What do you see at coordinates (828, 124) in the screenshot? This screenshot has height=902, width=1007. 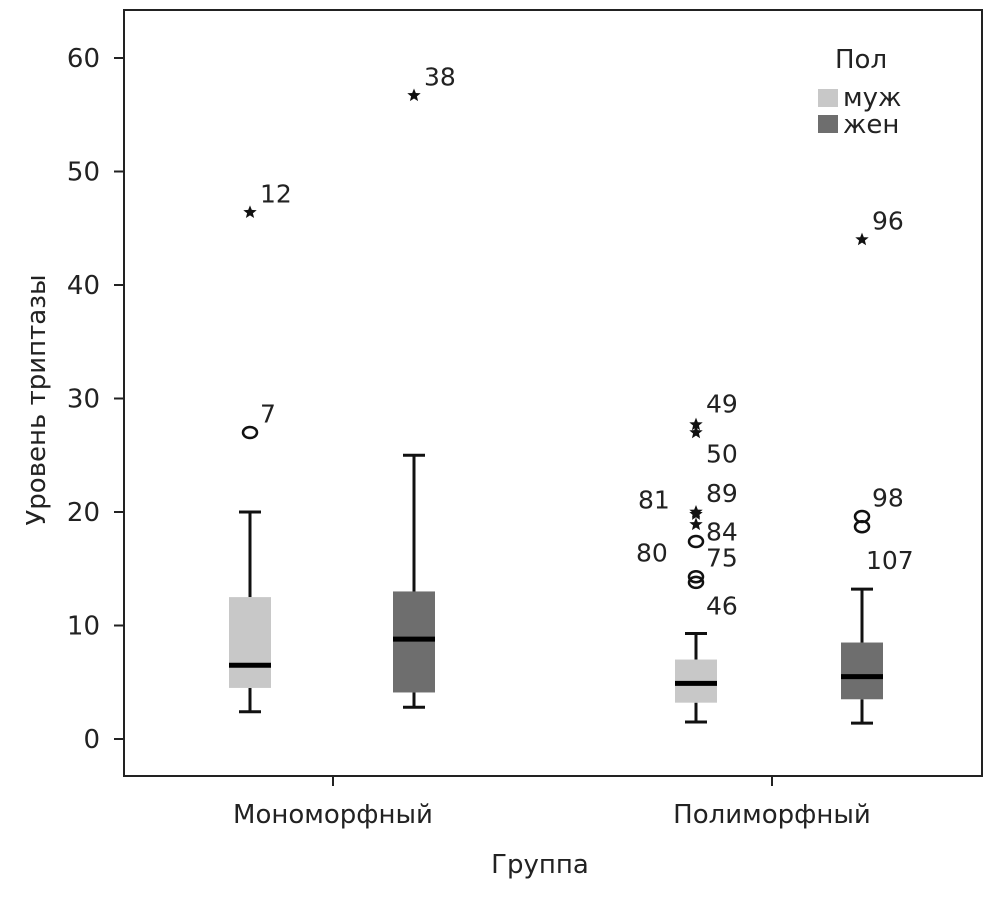 I see `legend-swatch-female` at bounding box center [828, 124].